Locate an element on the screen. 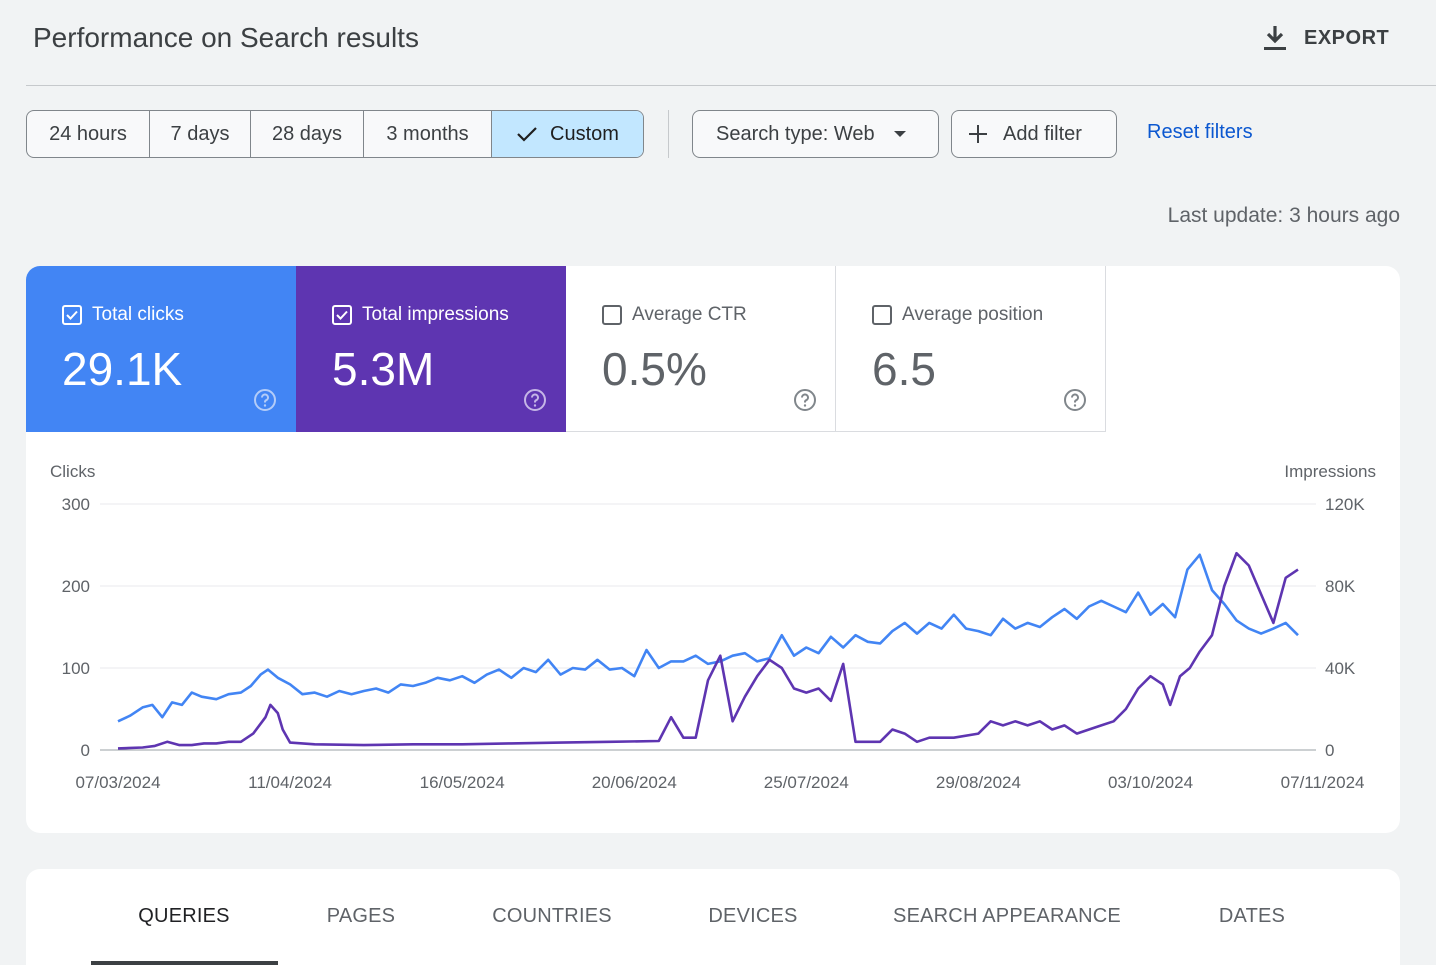  x-tick-label: 29/08/2024 is located at coordinates (978, 782).